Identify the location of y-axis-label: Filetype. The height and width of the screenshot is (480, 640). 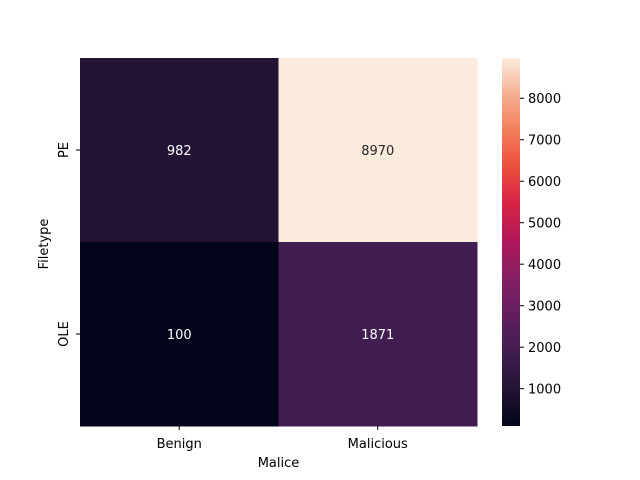
(44, 244).